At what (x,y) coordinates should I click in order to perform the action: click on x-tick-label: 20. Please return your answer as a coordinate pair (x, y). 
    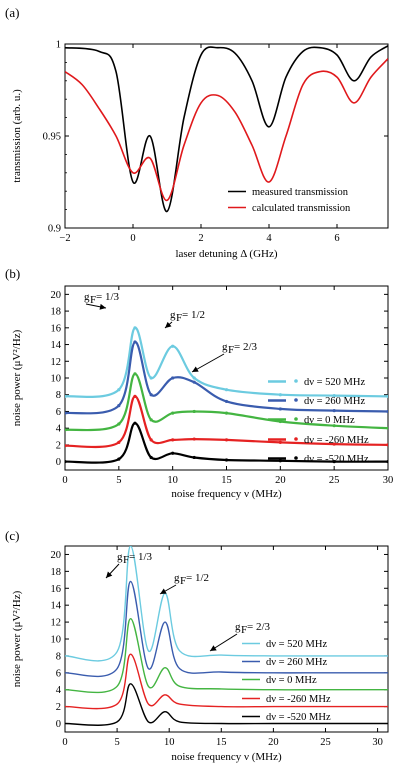
    Looking at the image, I should click on (273, 742).